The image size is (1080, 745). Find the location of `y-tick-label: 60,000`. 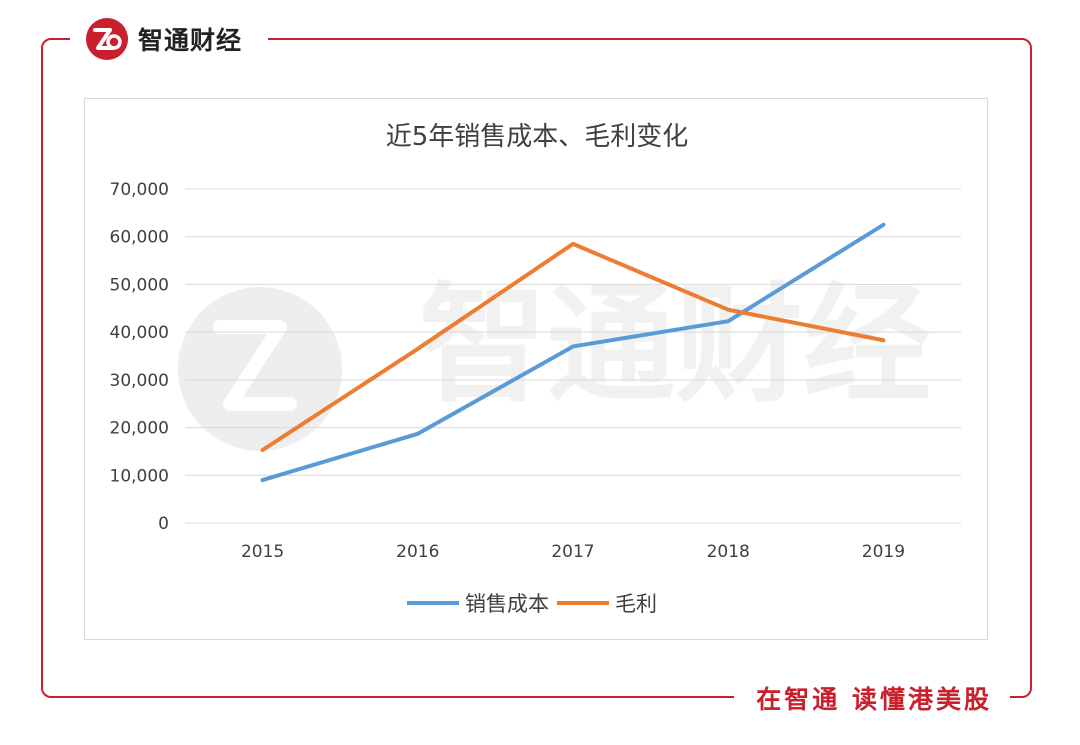

y-tick-label: 60,000 is located at coordinates (139, 238).